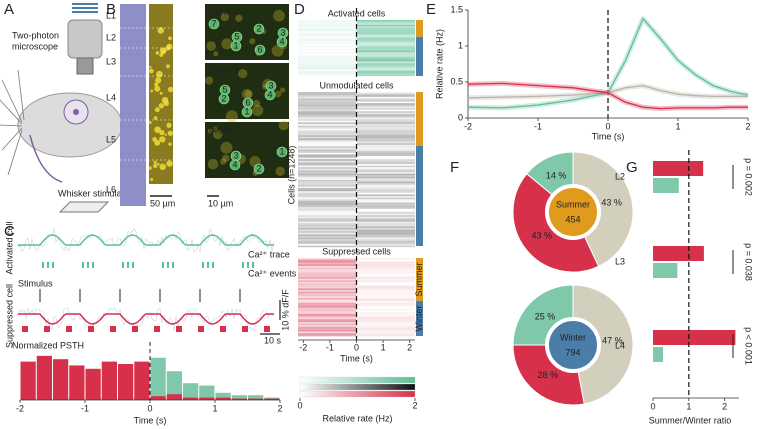  What do you see at coordinates (456, 81) in the screenshot?
I see `y-tick-label: 0.5` at bounding box center [456, 81].